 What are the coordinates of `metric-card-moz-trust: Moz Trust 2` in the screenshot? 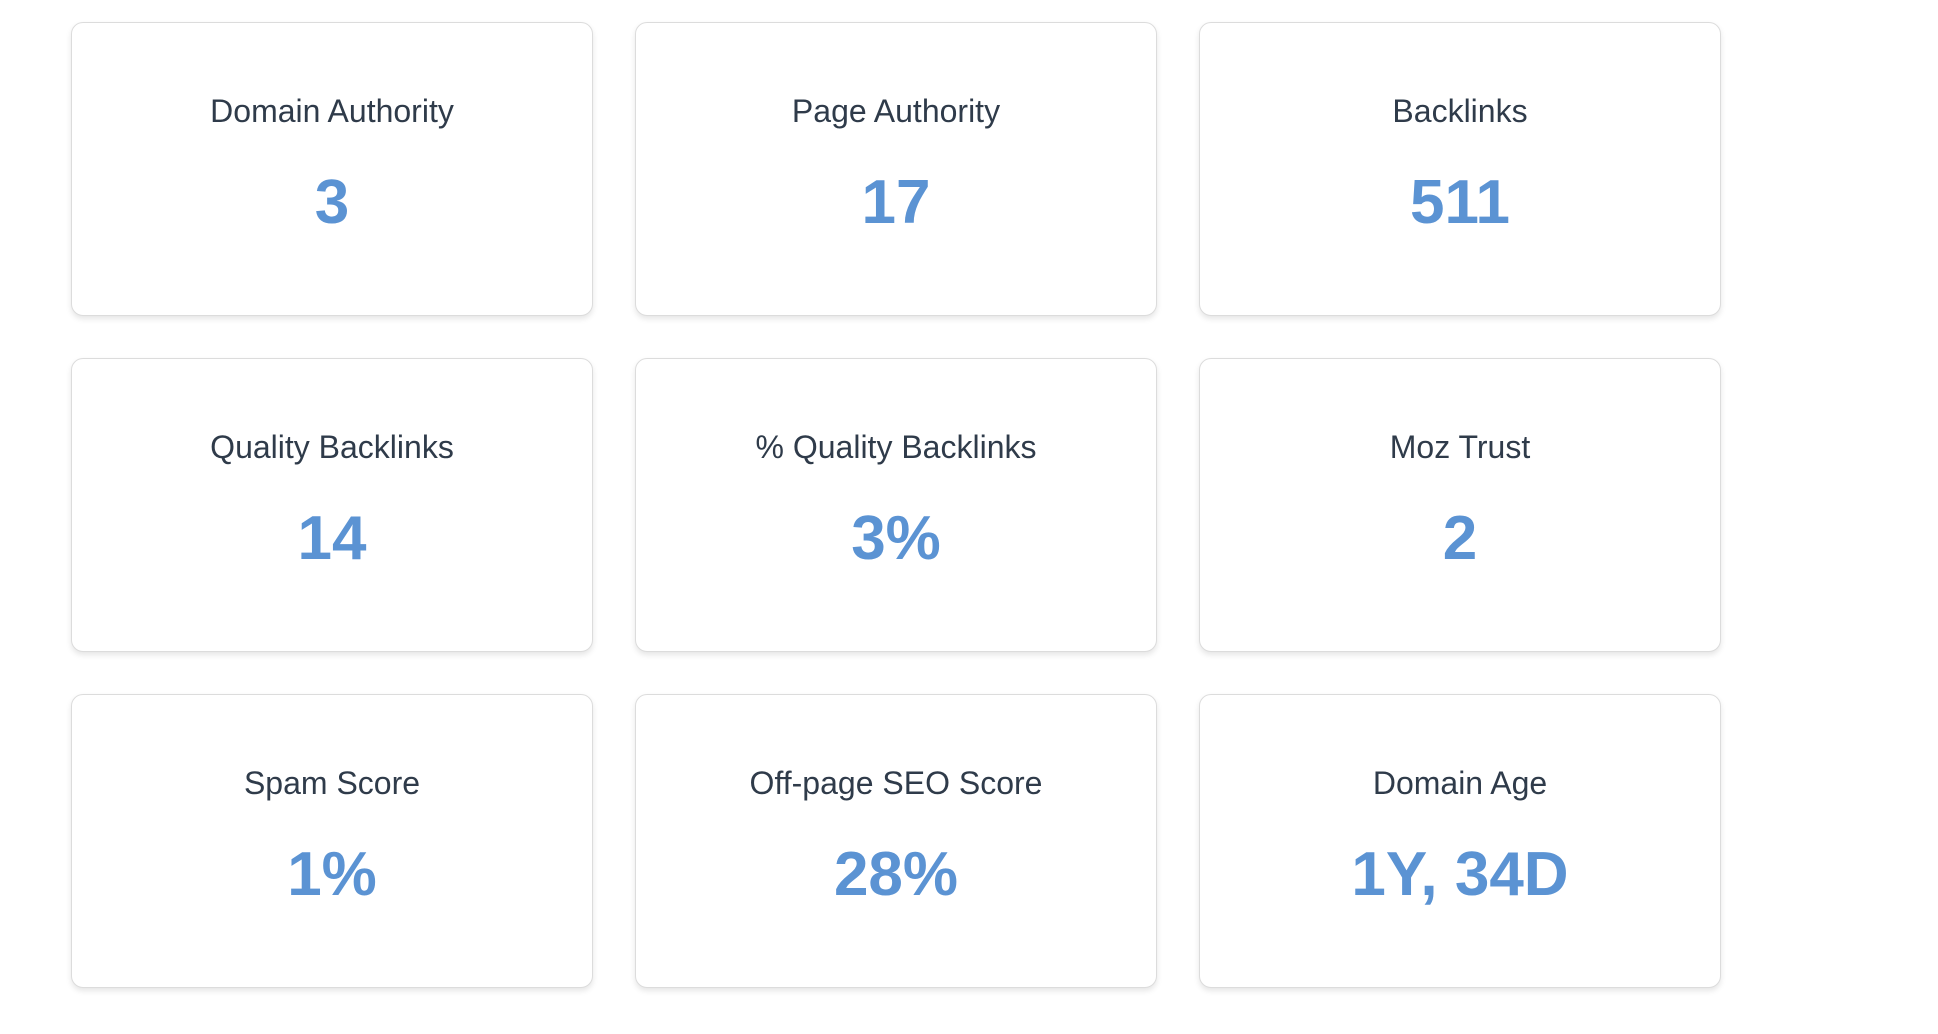 It's located at (1460, 505).